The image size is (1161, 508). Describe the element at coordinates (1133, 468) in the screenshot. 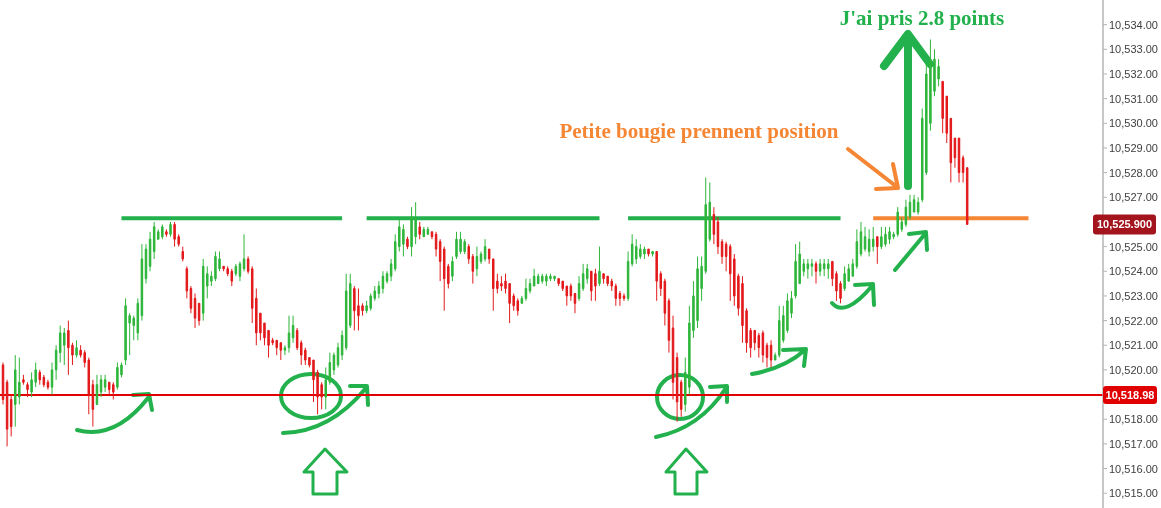

I see `y-tick-label: 10,516.00` at that location.